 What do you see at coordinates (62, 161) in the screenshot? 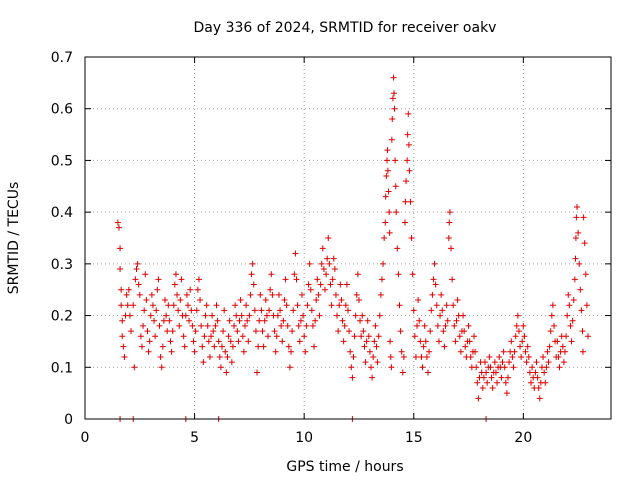
I see `y-tick-label: 0.5` at bounding box center [62, 161].